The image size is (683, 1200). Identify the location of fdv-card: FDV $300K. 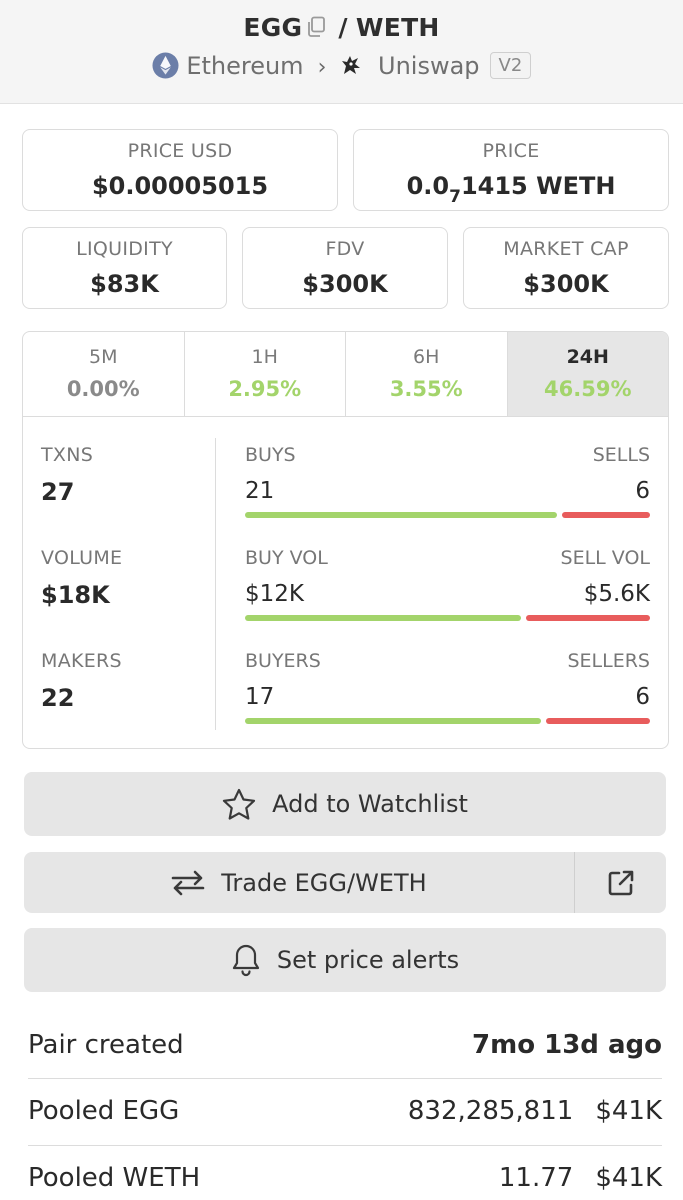
(345, 268).